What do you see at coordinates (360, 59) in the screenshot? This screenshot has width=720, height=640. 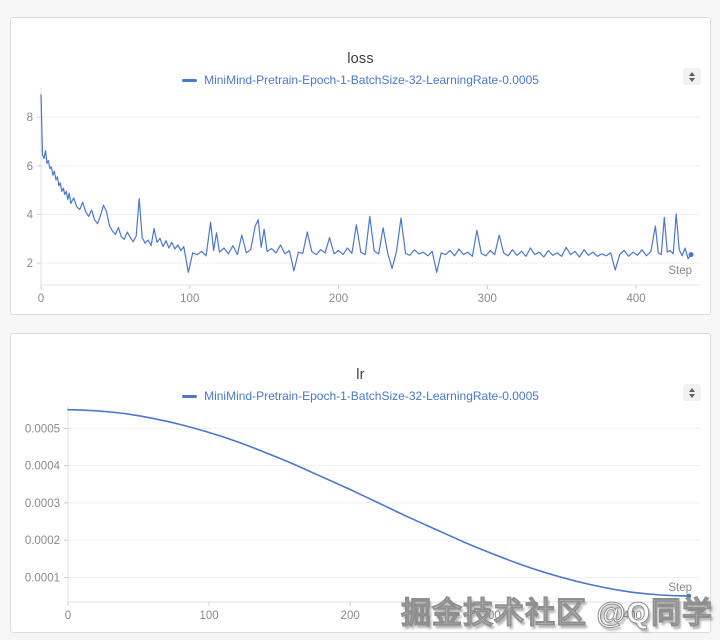 I see `chart-title-loss: loss` at bounding box center [360, 59].